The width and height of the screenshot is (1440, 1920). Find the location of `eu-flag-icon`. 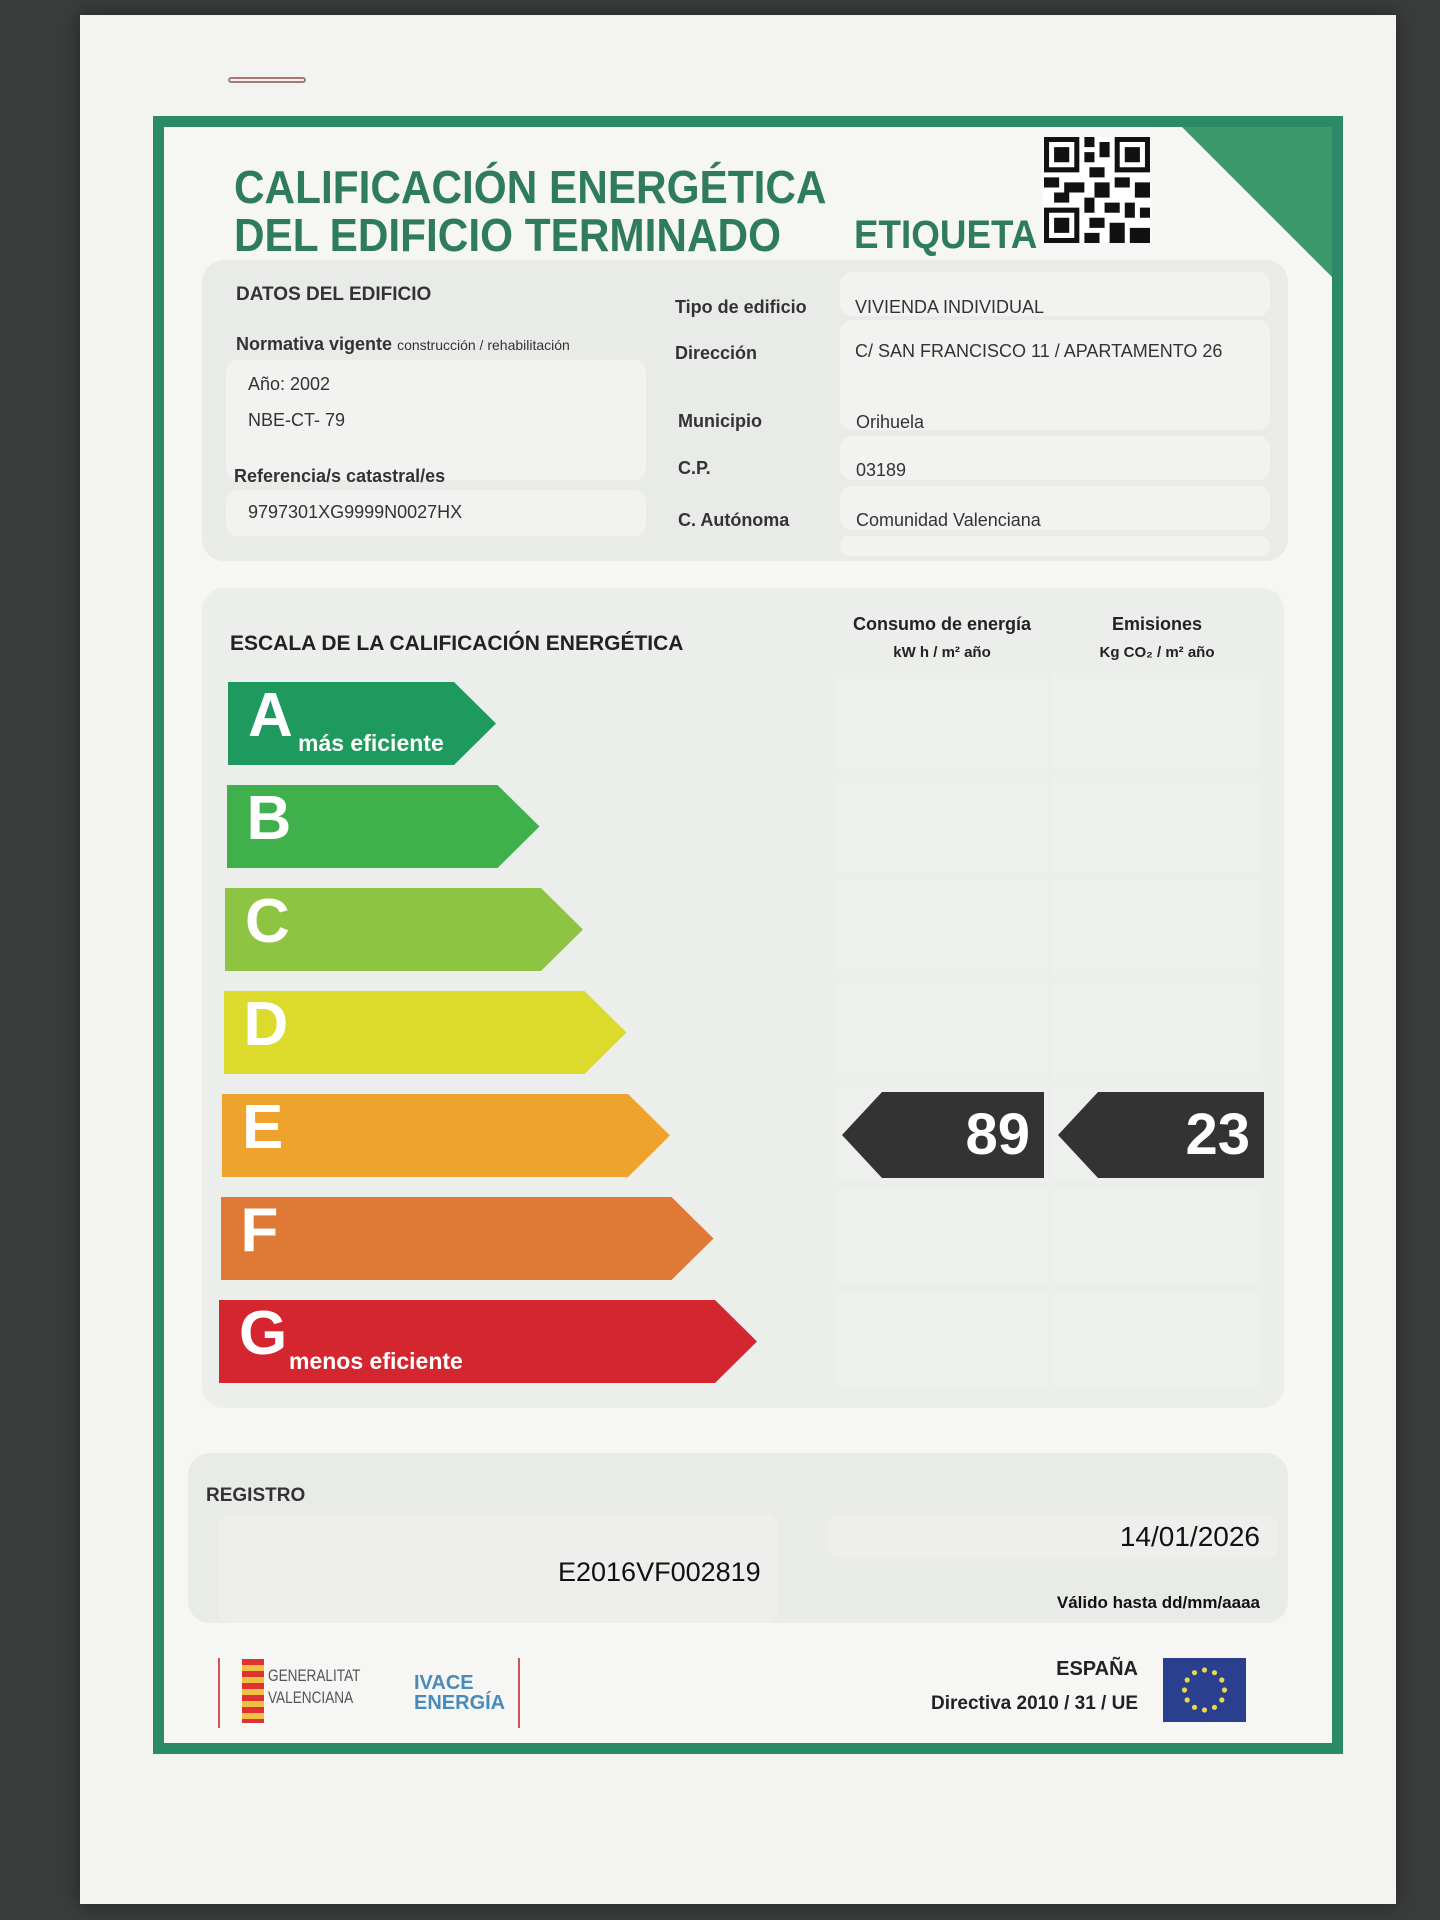

eu-flag-icon is located at coordinates (1204, 1690).